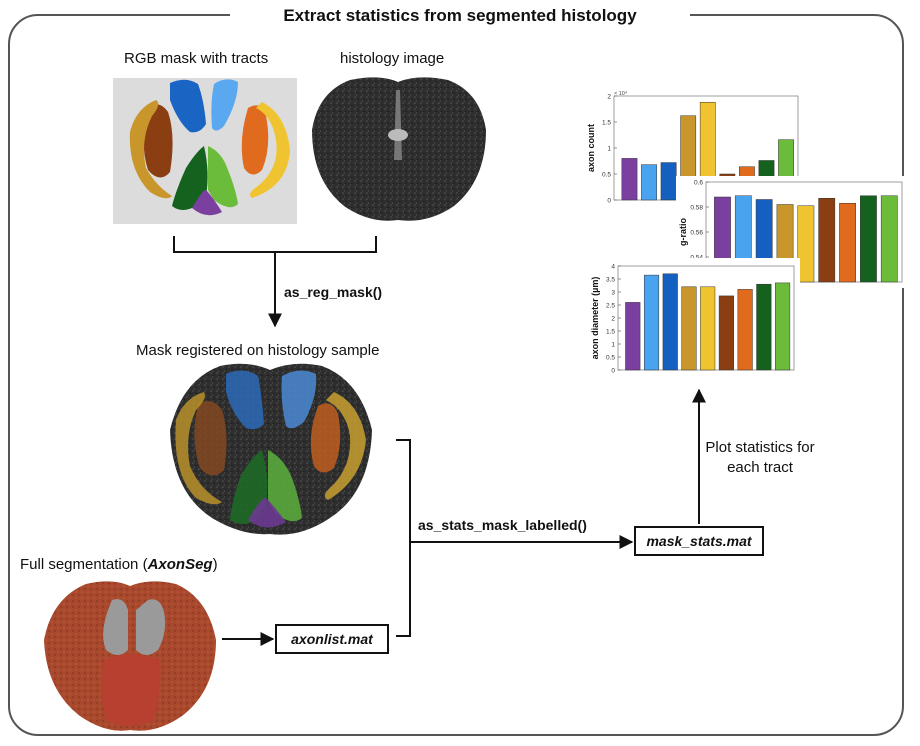 The image size is (920, 746). Describe the element at coordinates (610, 280) in the screenshot. I see `y-tick-label: 3.5` at that location.